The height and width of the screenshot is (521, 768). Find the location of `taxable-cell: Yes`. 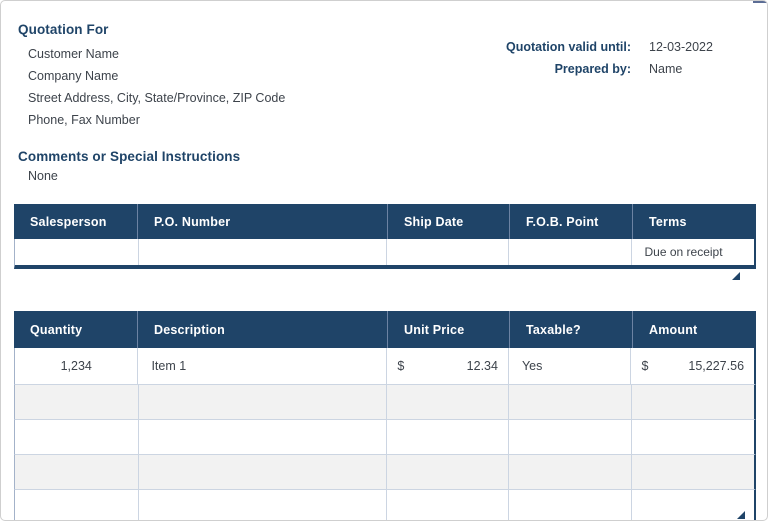

taxable-cell: Yes is located at coordinates (570, 366).